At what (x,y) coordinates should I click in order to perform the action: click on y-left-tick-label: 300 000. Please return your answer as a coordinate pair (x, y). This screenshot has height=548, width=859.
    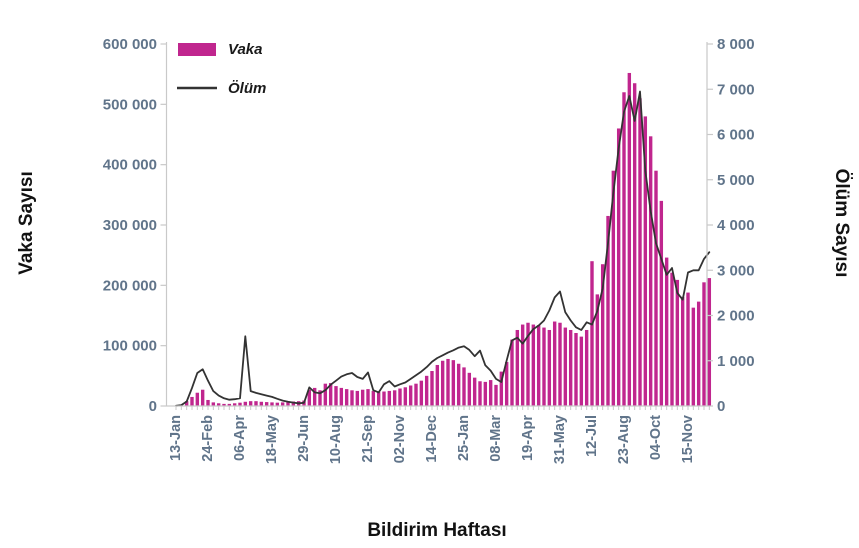
    Looking at the image, I should click on (130, 225).